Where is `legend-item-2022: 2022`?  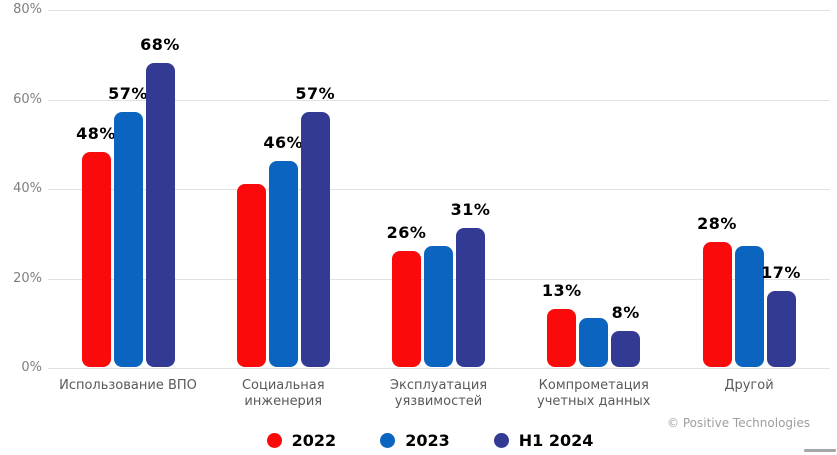 legend-item-2022: 2022 is located at coordinates (301, 440).